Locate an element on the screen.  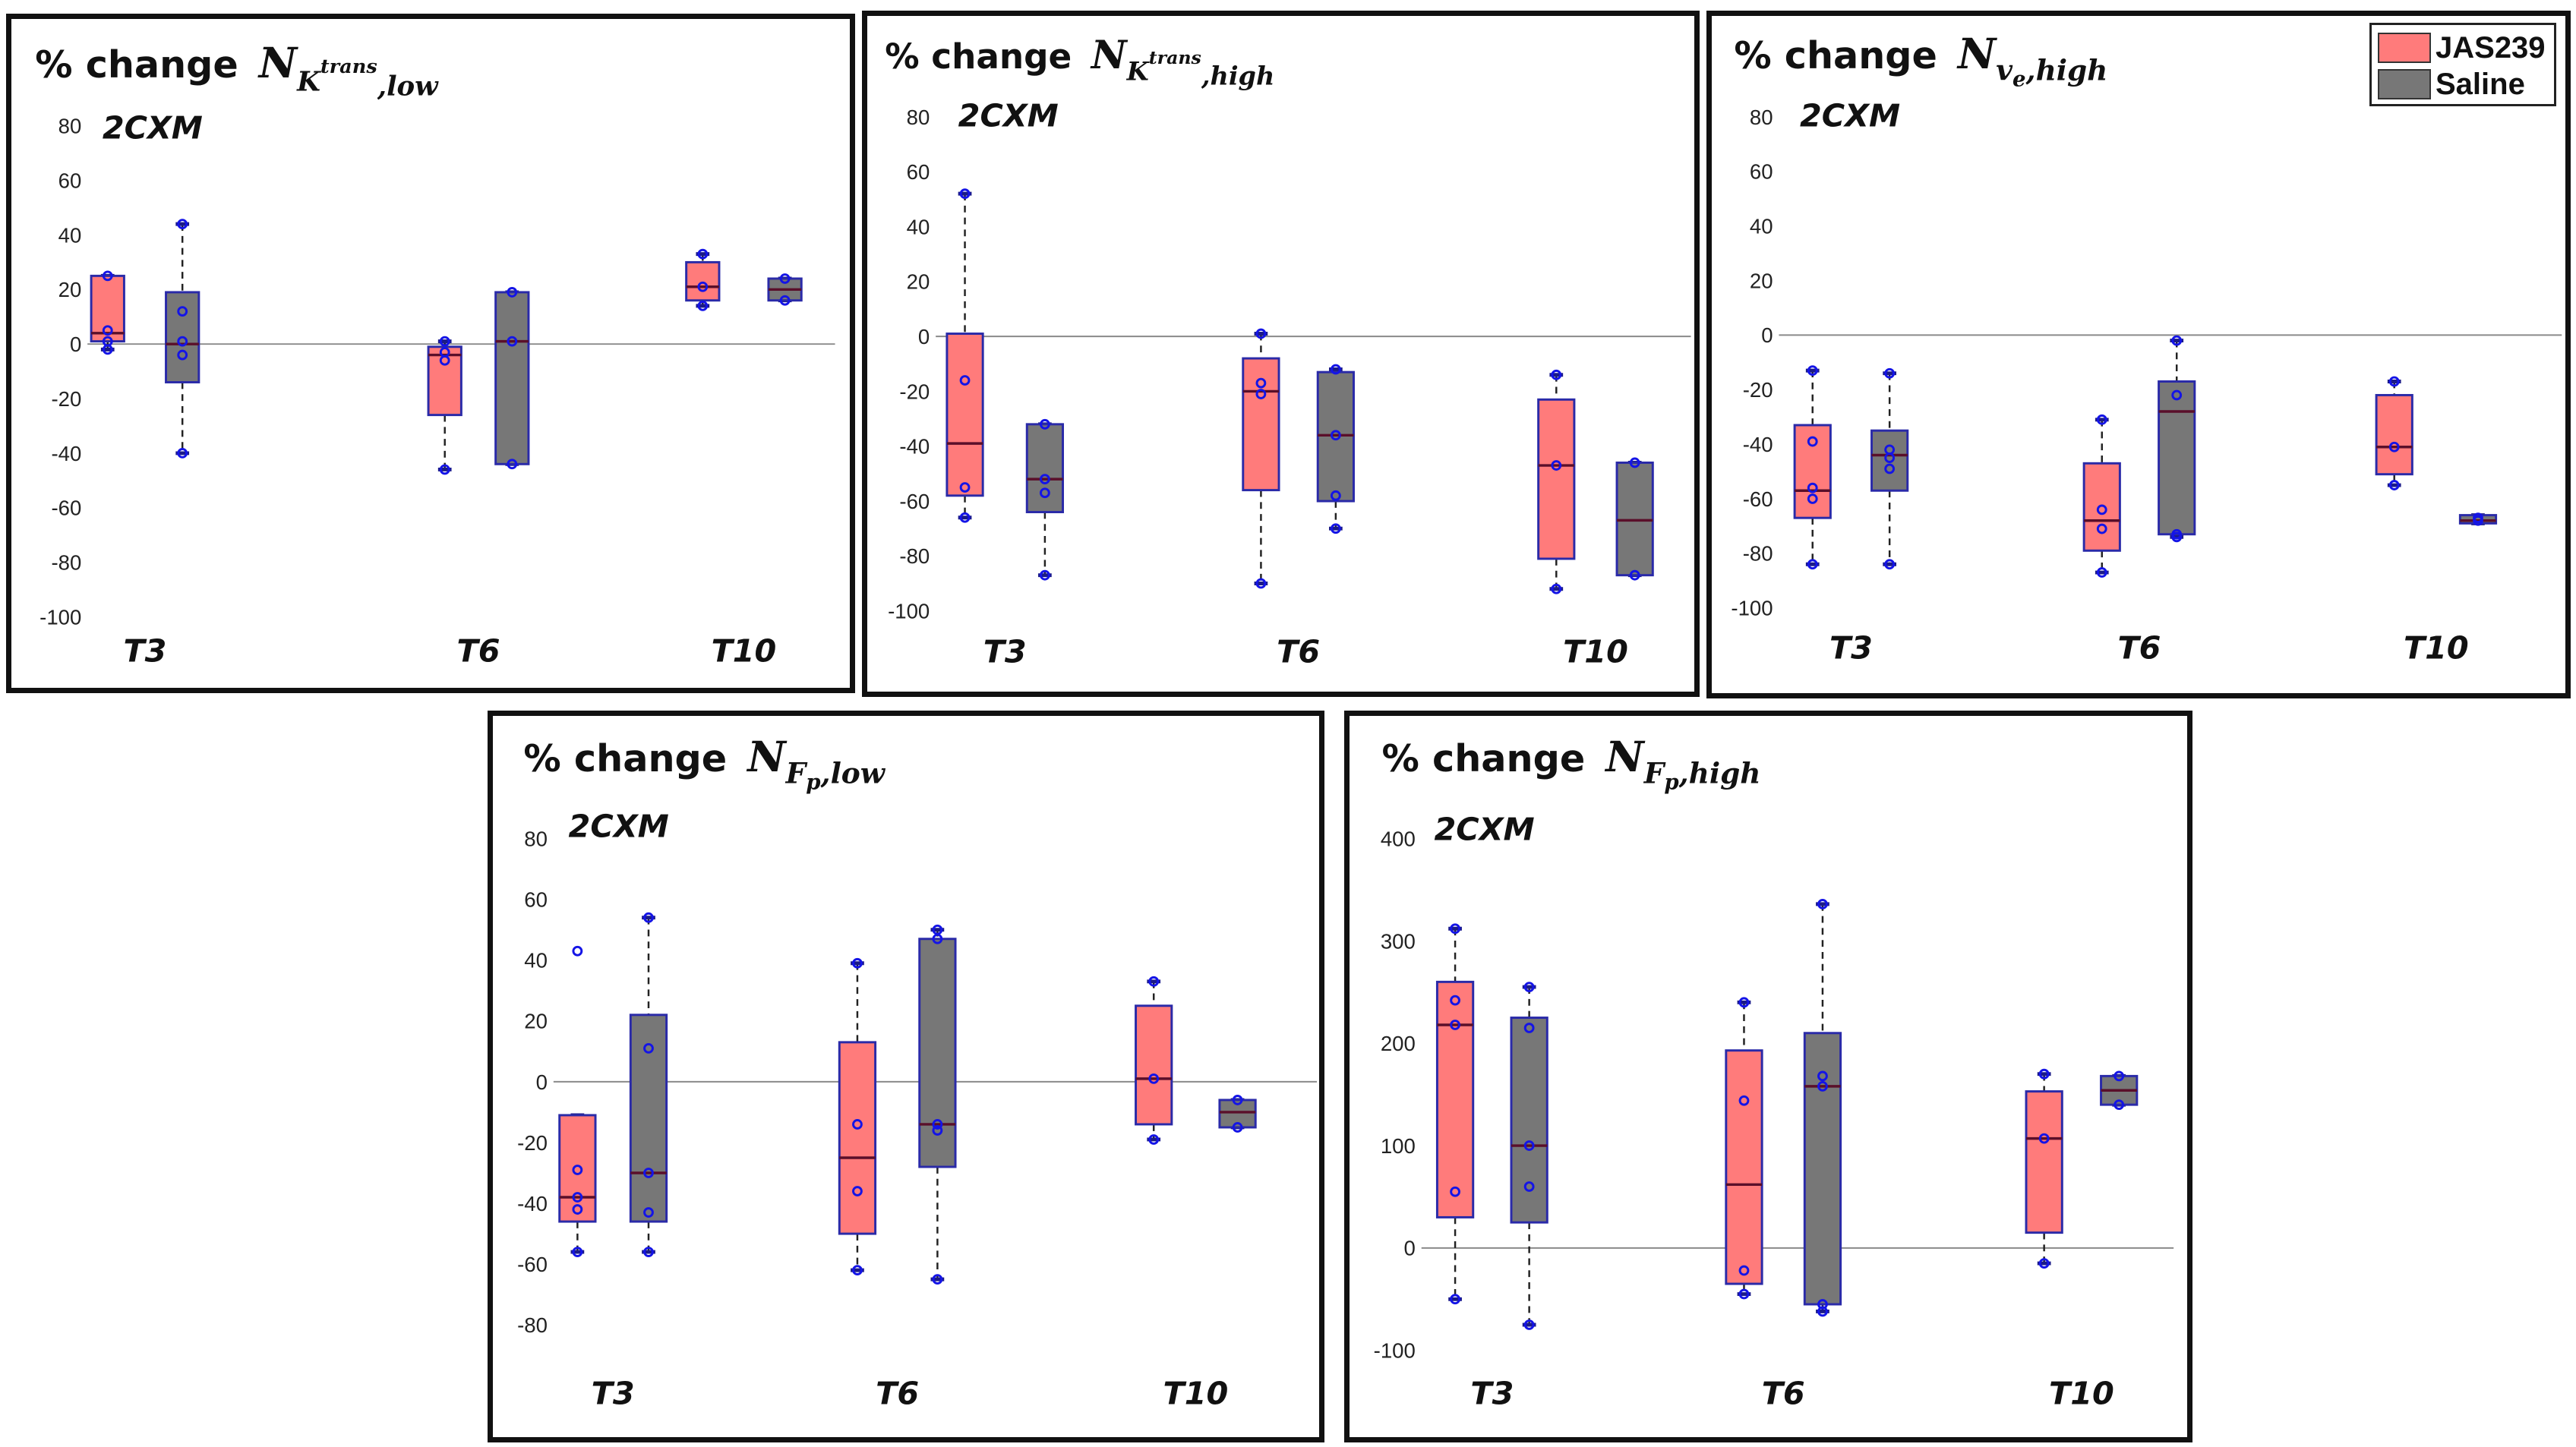
legend-swatch-jas239 is located at coordinates (2404, 48).